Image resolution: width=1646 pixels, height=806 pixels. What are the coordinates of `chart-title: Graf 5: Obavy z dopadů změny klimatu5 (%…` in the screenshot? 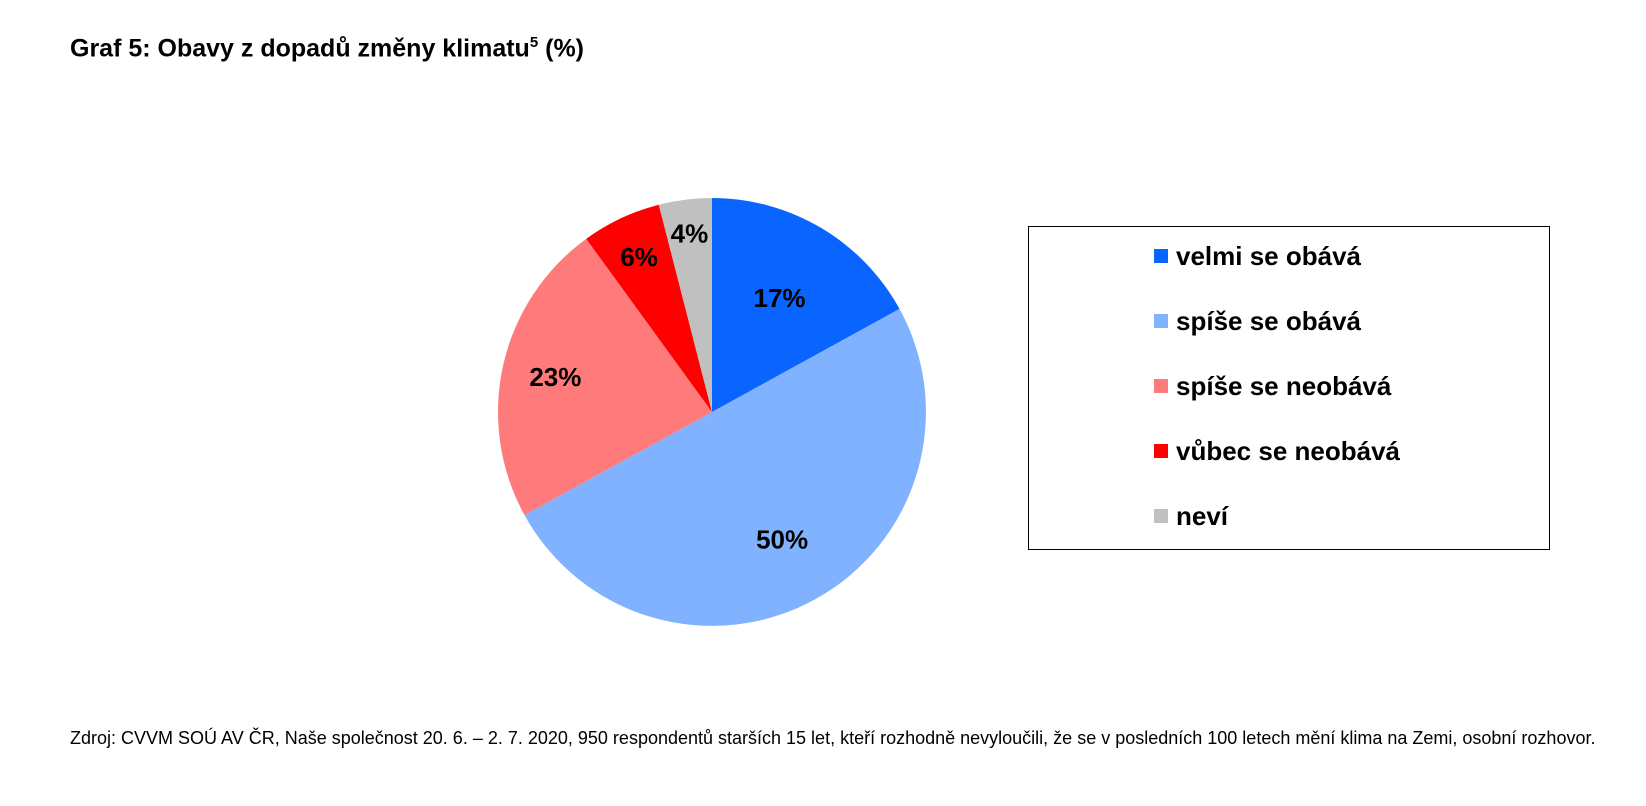 It's located at (327, 48).